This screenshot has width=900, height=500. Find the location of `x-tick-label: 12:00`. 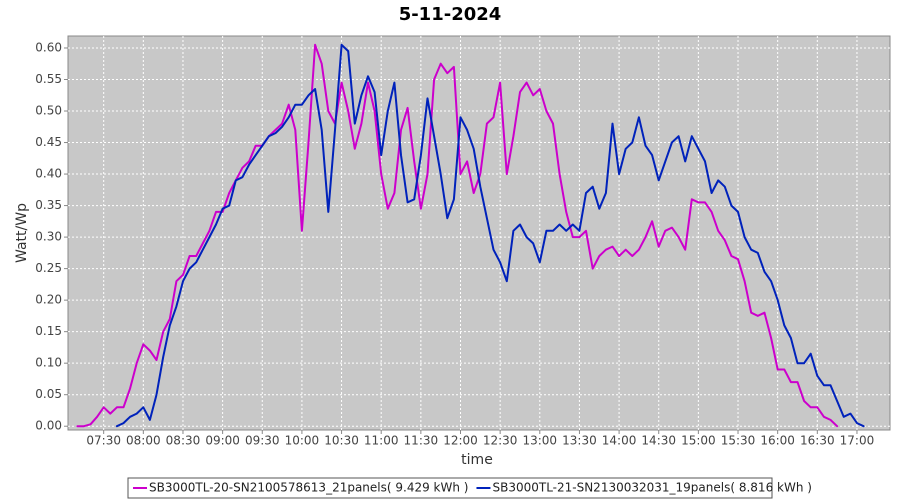

x-tick-label: 12:00 is located at coordinates (460, 441).